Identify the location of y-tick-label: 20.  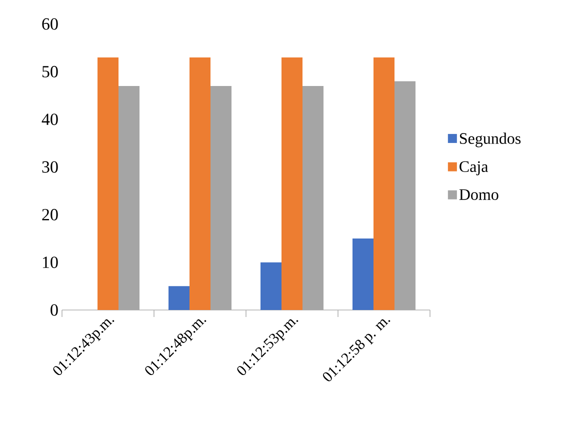
(50, 214).